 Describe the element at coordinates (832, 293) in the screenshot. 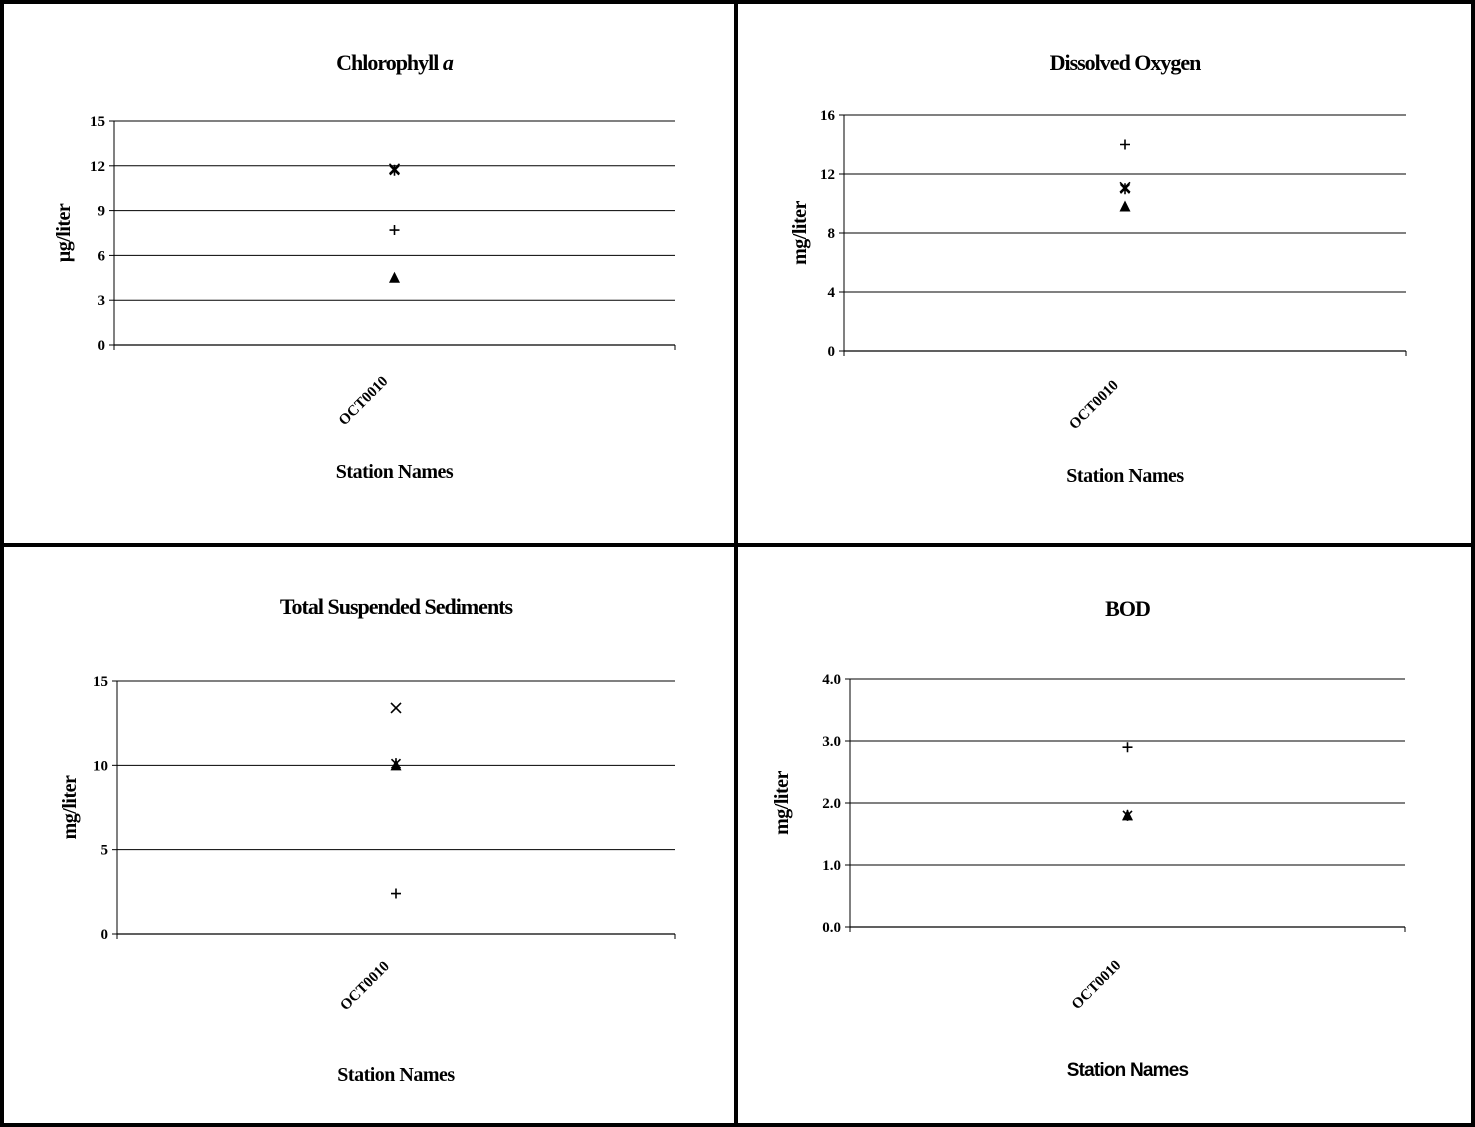

I see `y-tick-label: 4` at that location.